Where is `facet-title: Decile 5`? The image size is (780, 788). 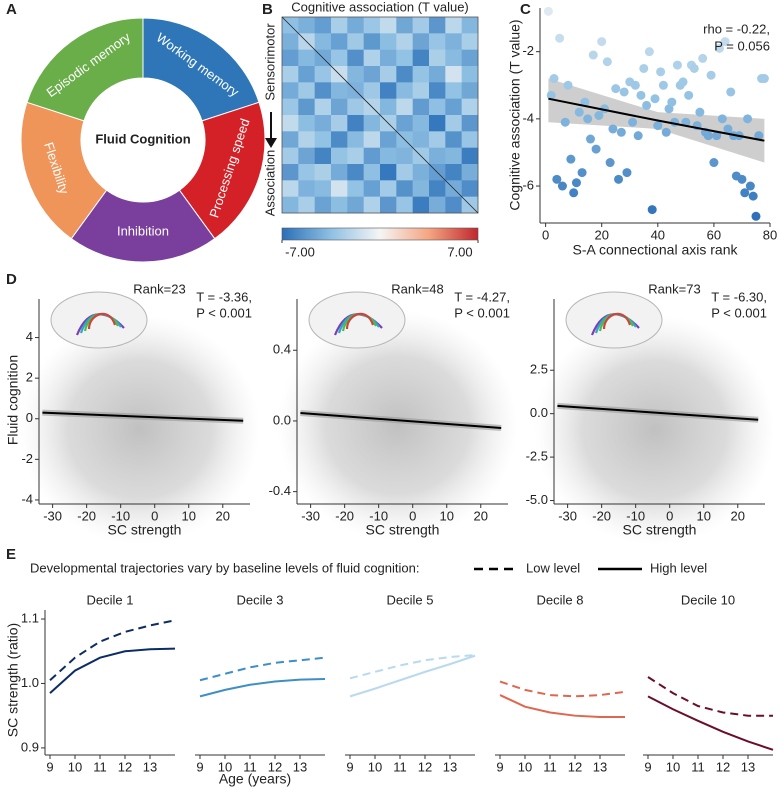
facet-title: Decile 5 is located at coordinates (410, 599).